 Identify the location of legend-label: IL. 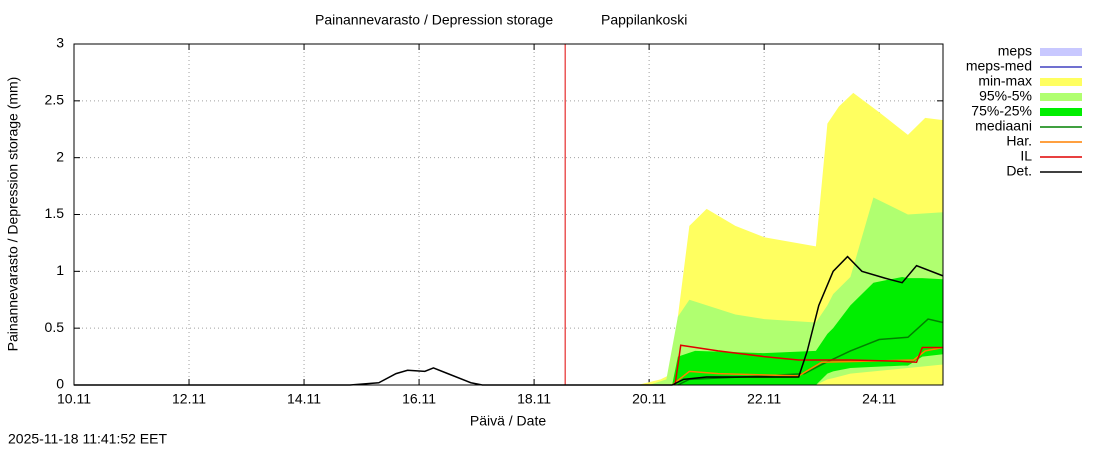
(1026, 156).